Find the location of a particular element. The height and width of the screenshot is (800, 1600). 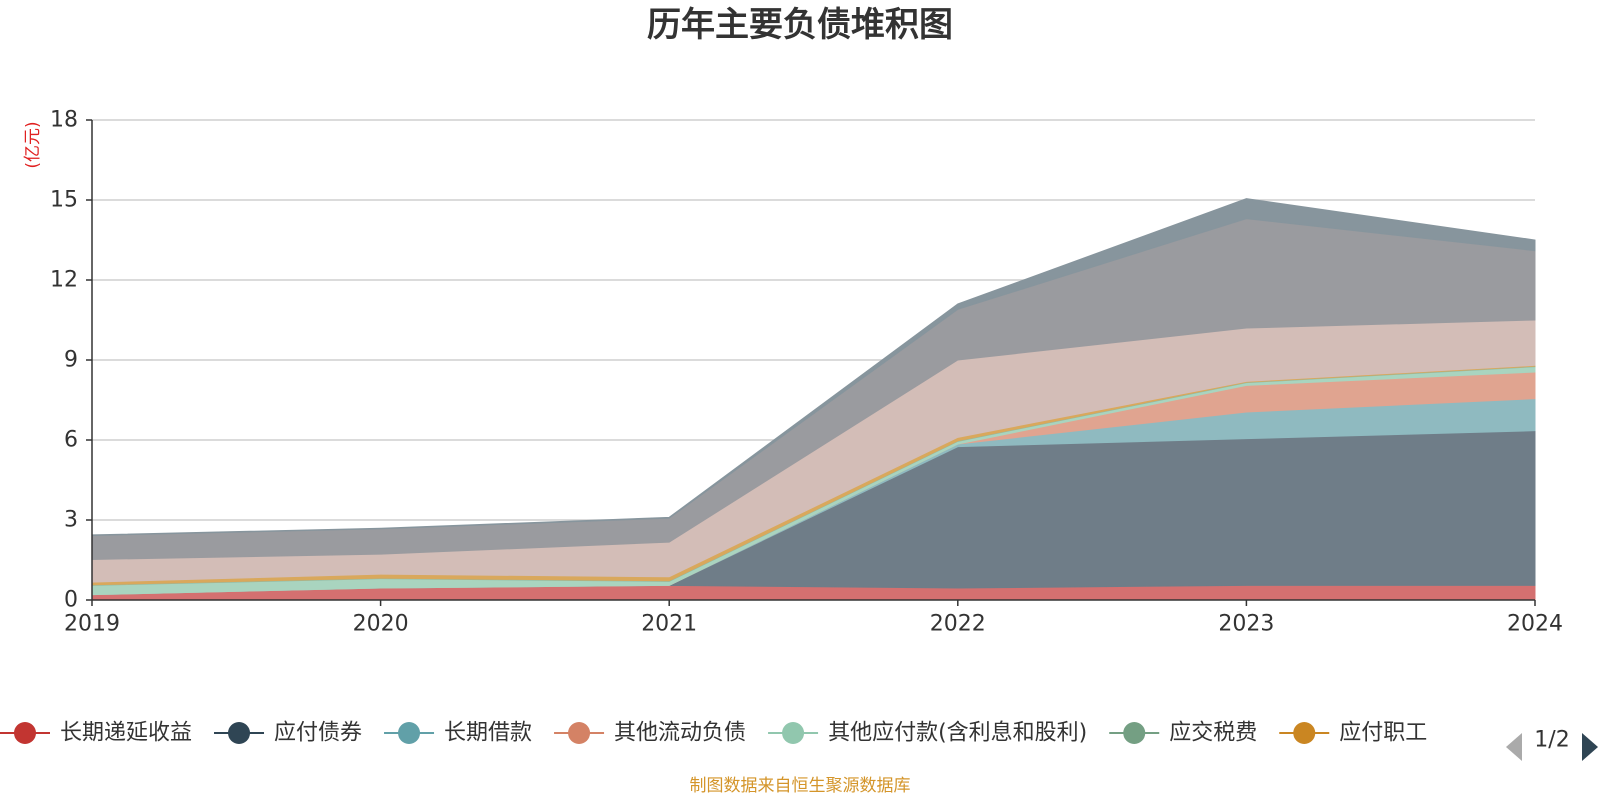

legend-item: 应付职工 is located at coordinates (1353, 733).